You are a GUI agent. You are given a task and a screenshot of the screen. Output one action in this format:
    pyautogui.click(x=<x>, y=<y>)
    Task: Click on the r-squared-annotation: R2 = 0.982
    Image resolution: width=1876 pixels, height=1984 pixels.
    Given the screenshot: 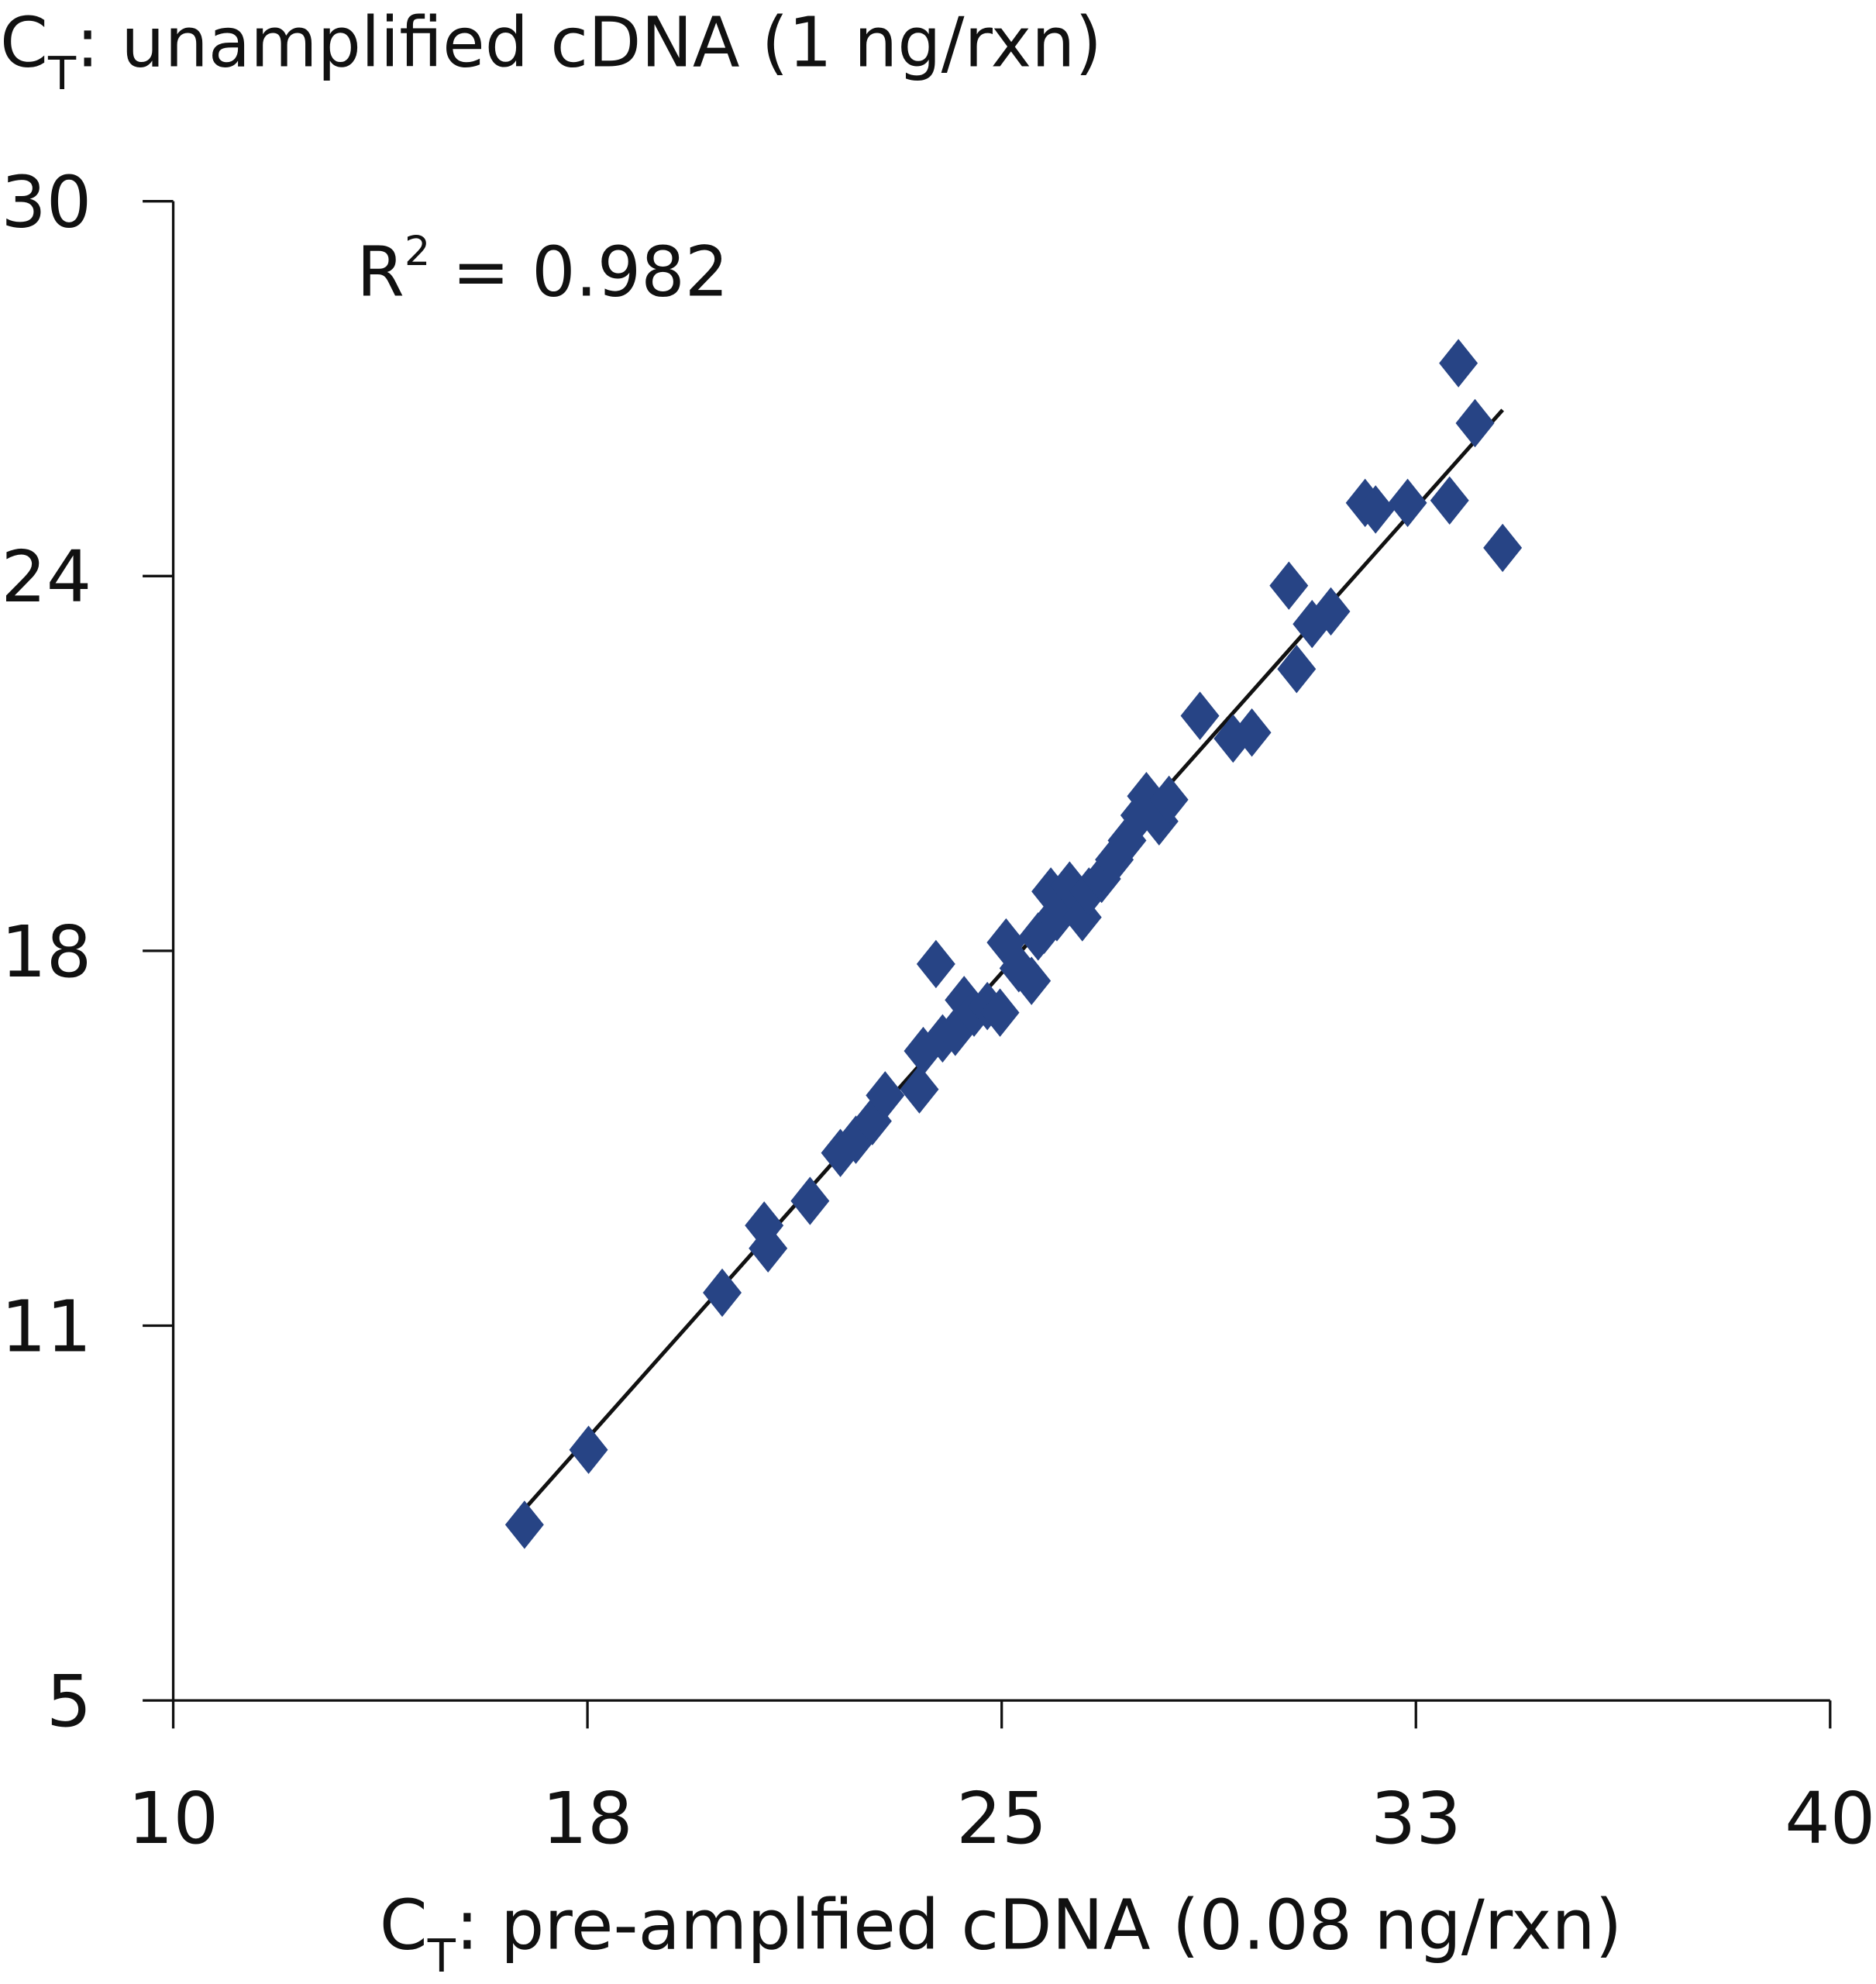 What is the action you would take?
    pyautogui.click(x=542, y=270)
    